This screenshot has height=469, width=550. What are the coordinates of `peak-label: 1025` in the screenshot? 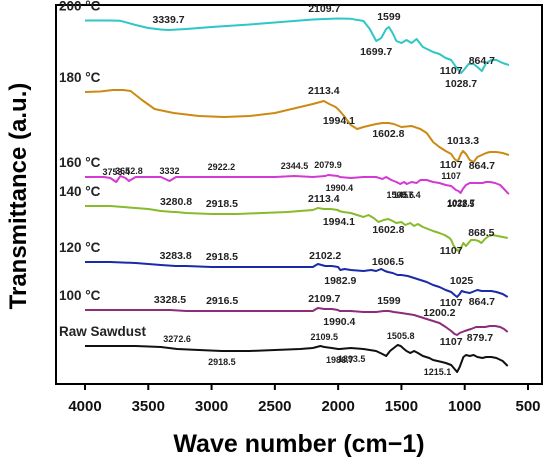 It's located at (462, 281).